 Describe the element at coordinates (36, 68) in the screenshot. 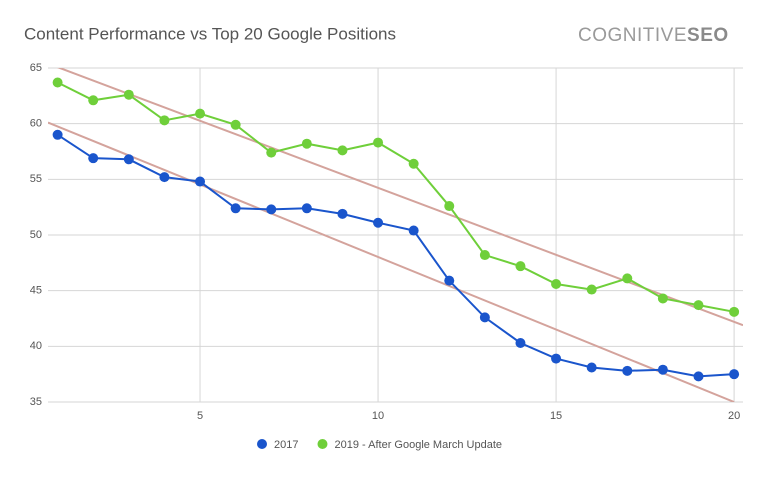

I see `y-tick-label: 65` at that location.